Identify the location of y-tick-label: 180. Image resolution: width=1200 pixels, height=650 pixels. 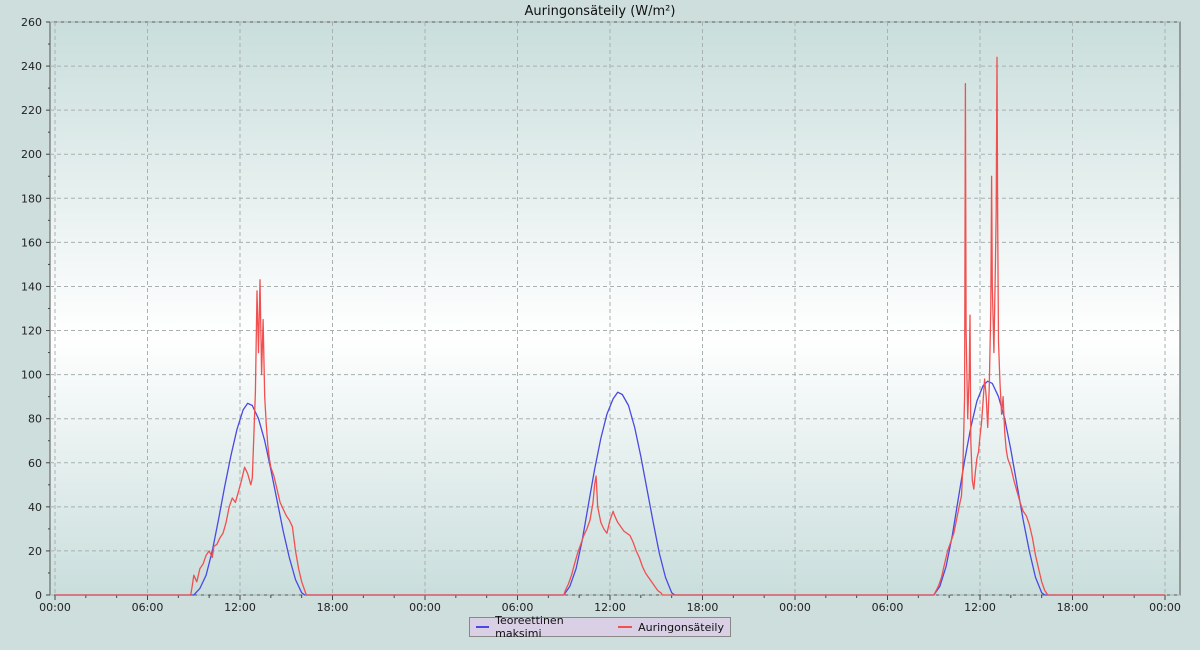
(31, 198).